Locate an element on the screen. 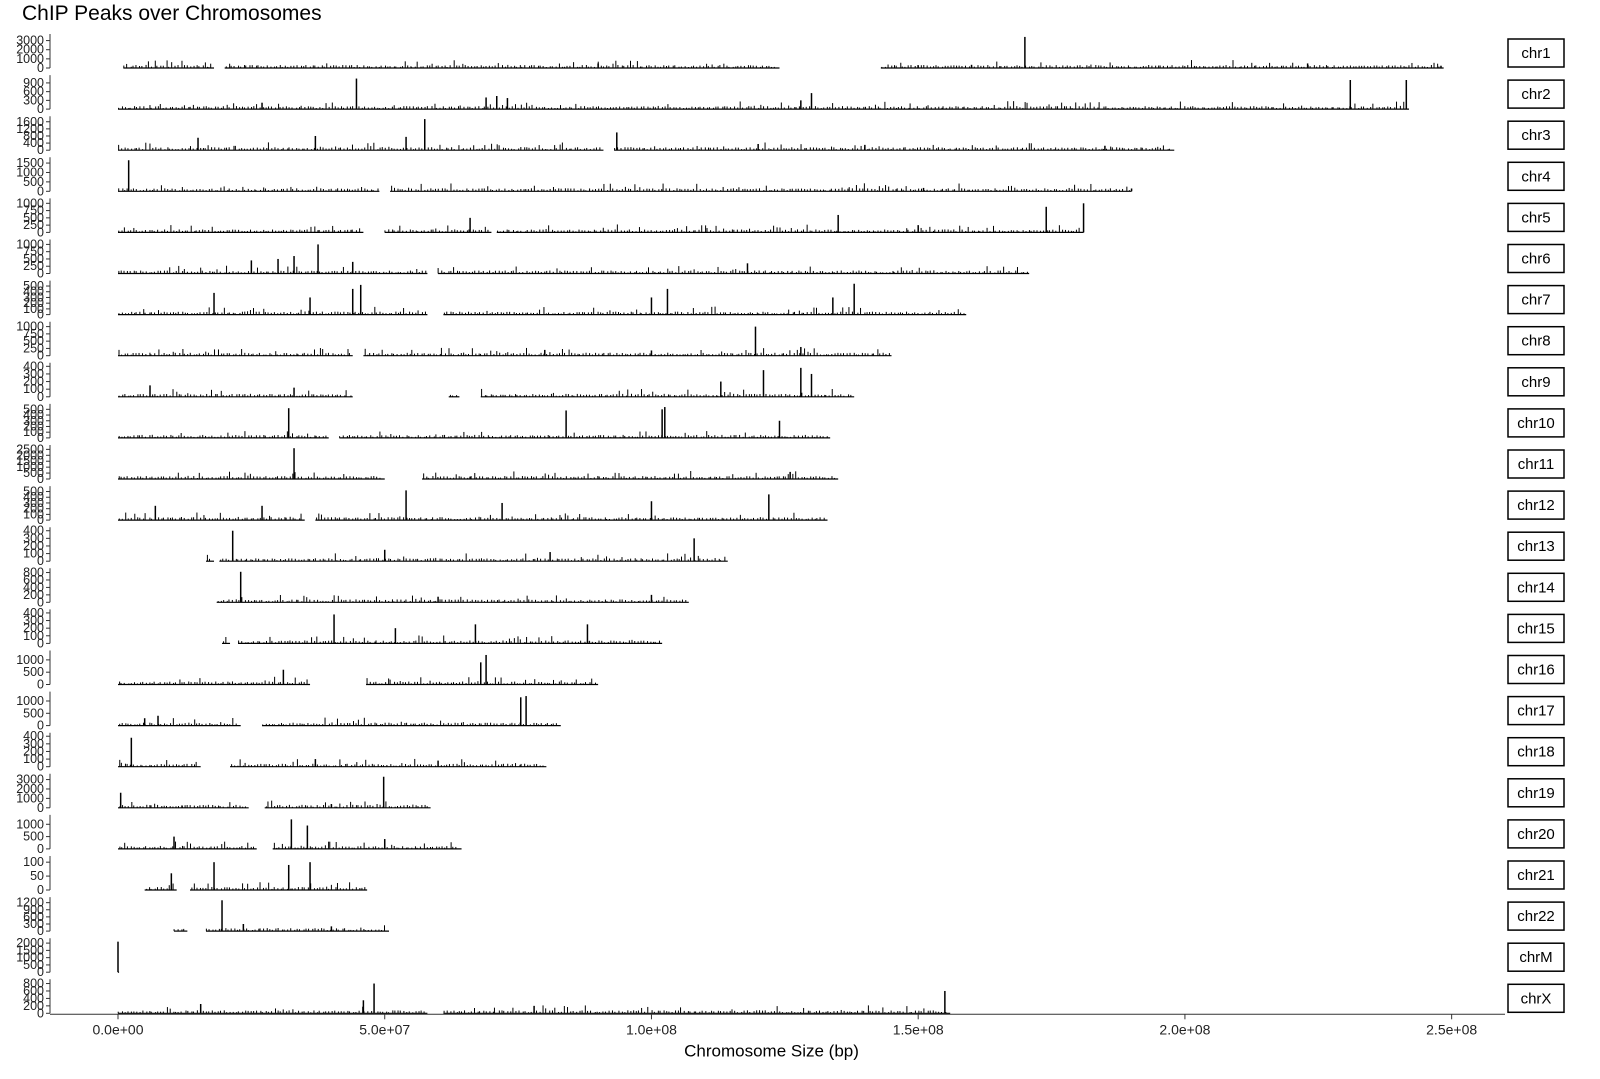 The width and height of the screenshot is (1600, 1079). facet-strip-label: chr3 is located at coordinates (1535, 135).